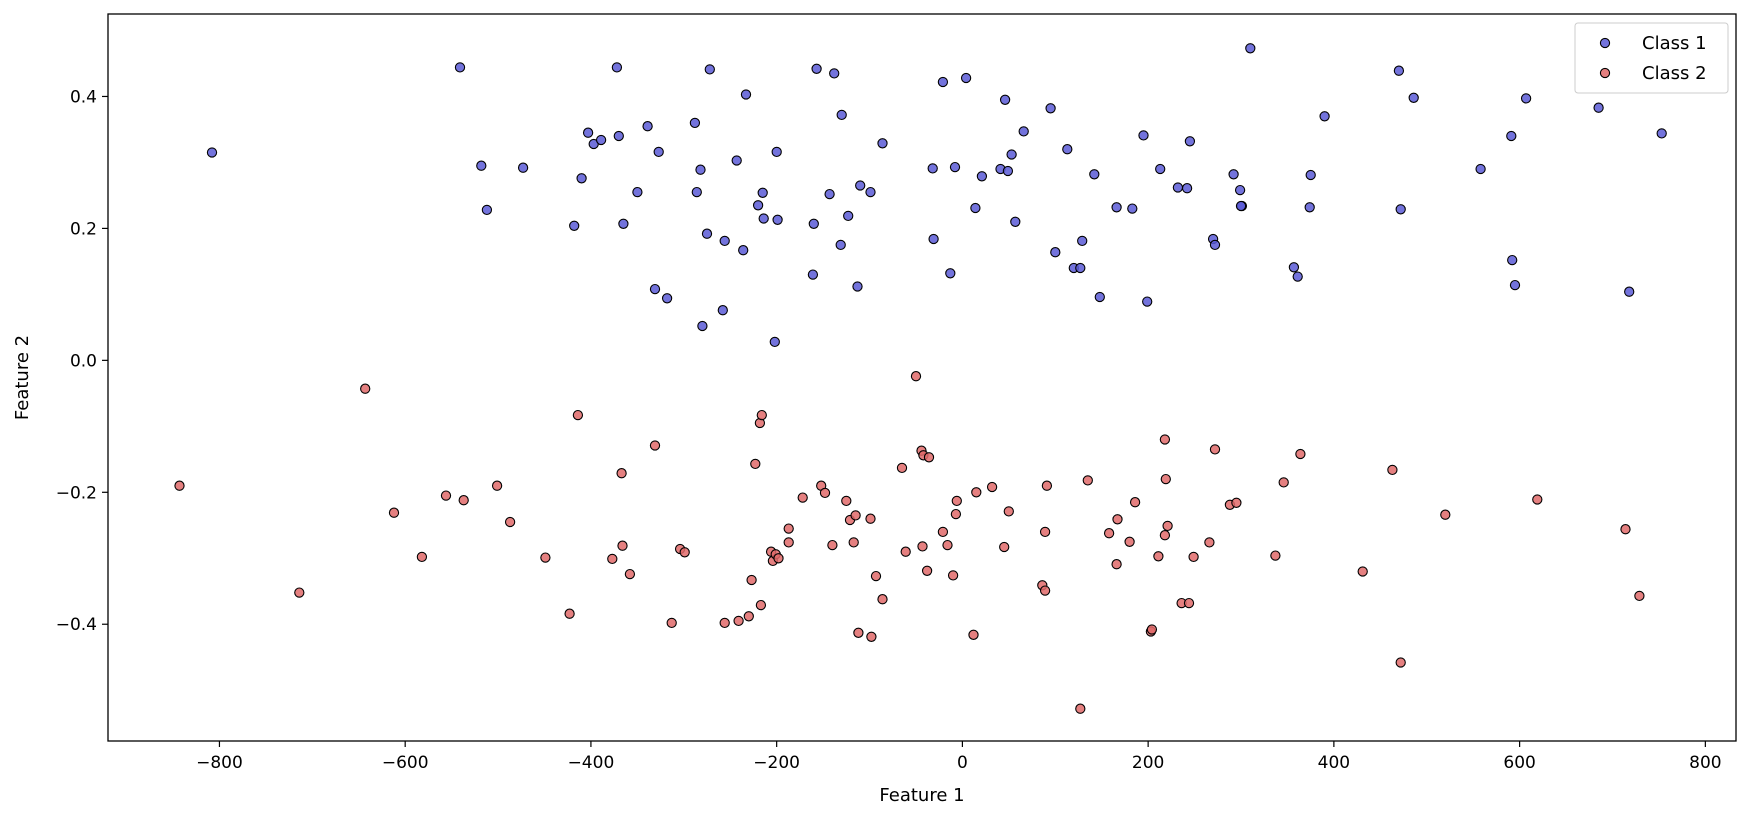 The image size is (1751, 820). What do you see at coordinates (1651, 58) in the screenshot?
I see `legend: Class 1 Class 2` at bounding box center [1651, 58].